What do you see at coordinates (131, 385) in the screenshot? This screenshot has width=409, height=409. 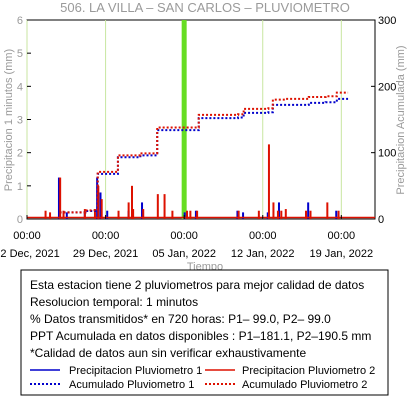 I see `legend-label-p1-acc: Acumulado Pluviometro 1` at bounding box center [131, 385].